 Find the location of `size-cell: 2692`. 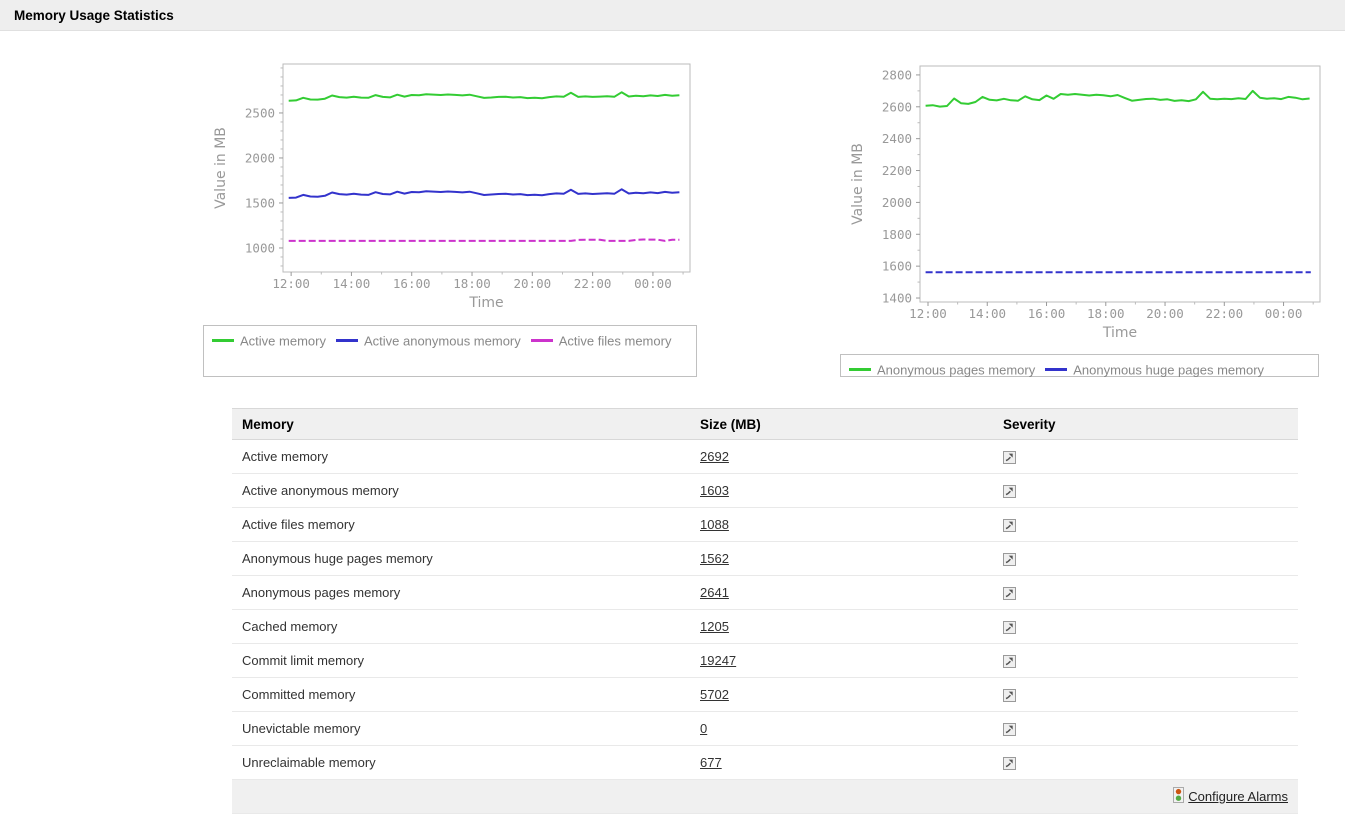

size-cell: 2692 is located at coordinates (841, 456).